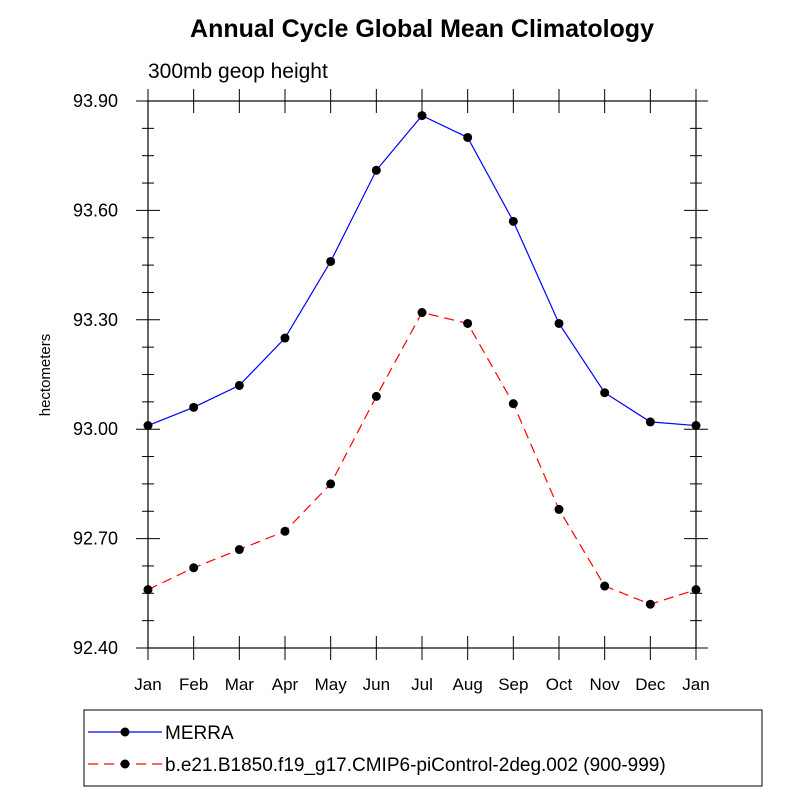 The height and width of the screenshot is (800, 800). I want to click on x-tick-label: Dec, so click(650, 684).